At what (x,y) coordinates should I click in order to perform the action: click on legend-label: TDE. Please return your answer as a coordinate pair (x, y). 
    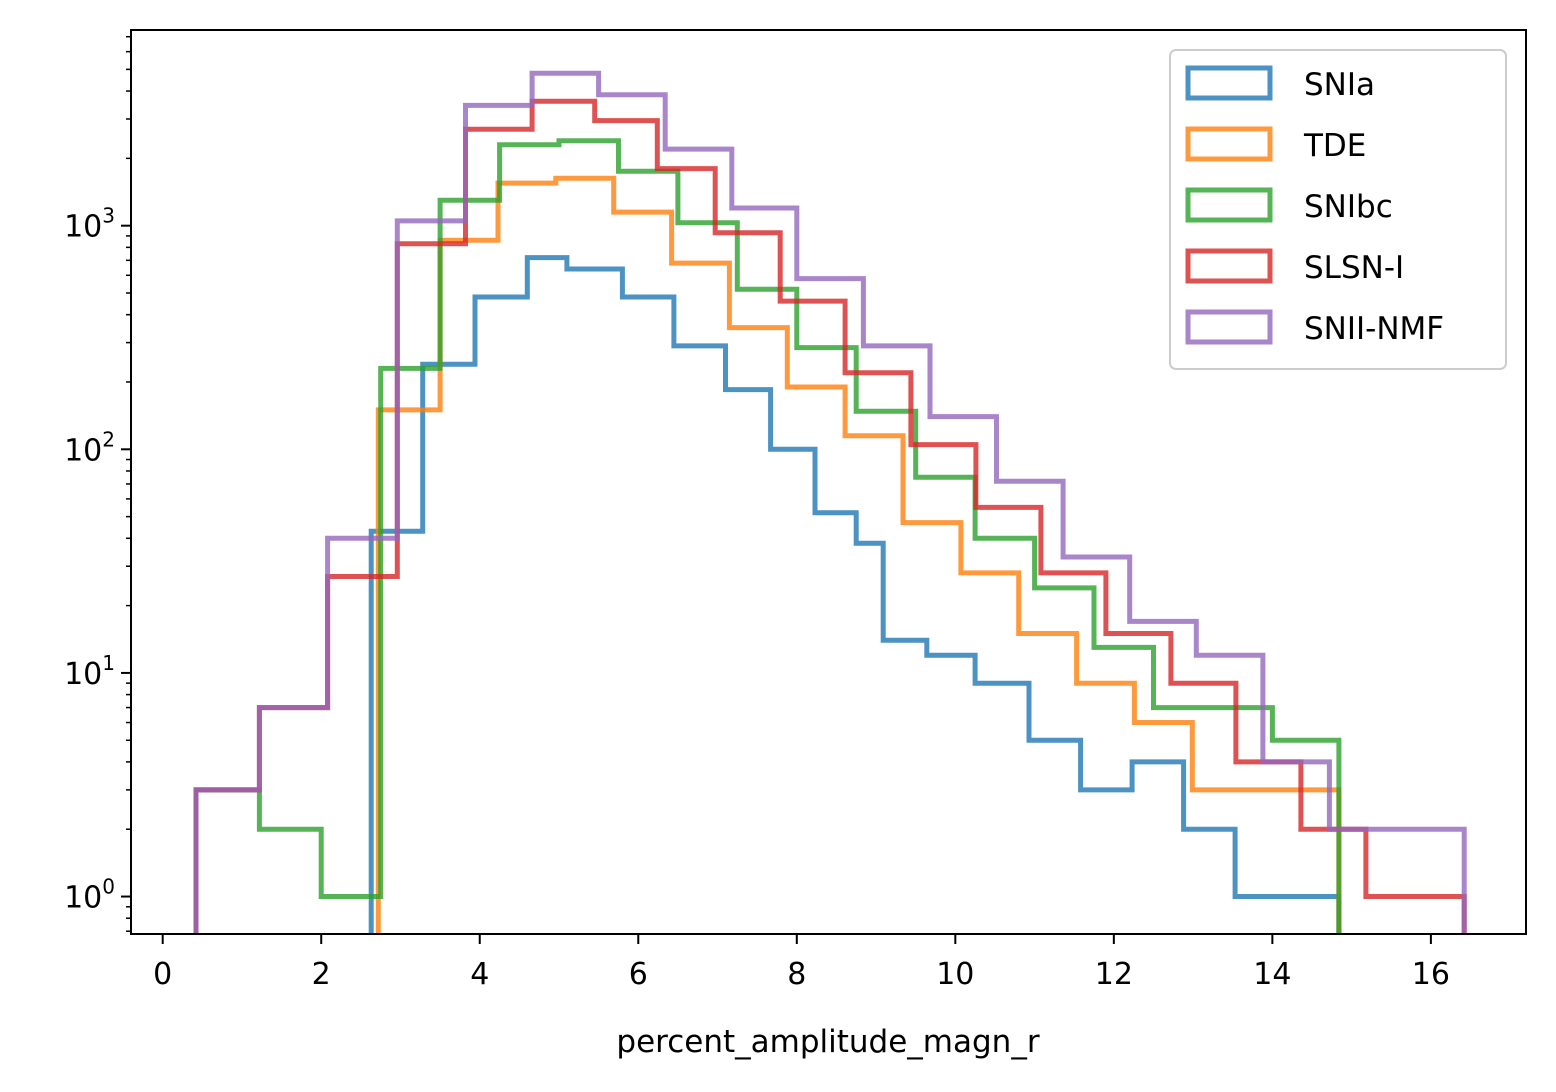
    Looking at the image, I should click on (1334, 146).